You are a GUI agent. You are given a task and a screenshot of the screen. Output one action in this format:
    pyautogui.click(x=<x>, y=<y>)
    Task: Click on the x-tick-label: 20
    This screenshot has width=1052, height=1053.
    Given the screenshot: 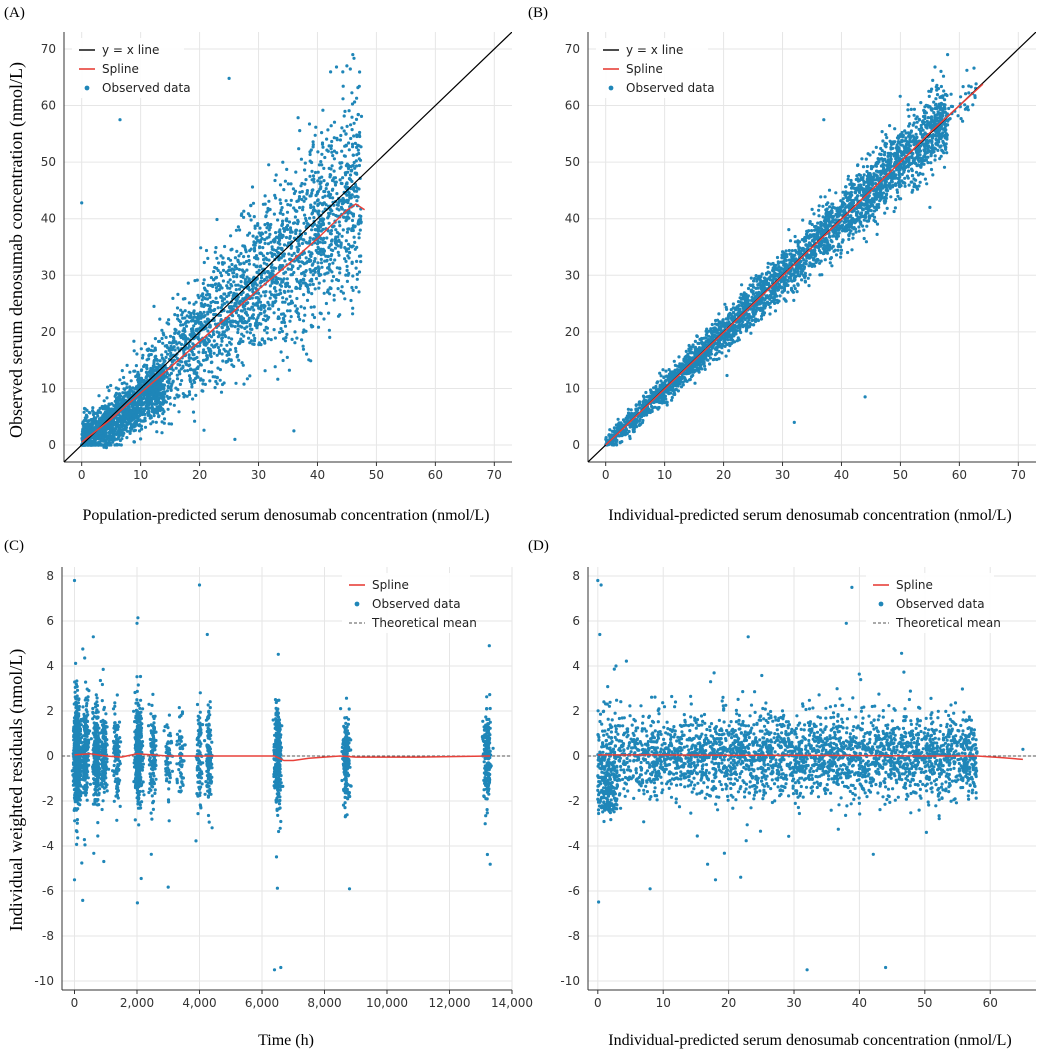 What is the action you would take?
    pyautogui.click(x=199, y=475)
    